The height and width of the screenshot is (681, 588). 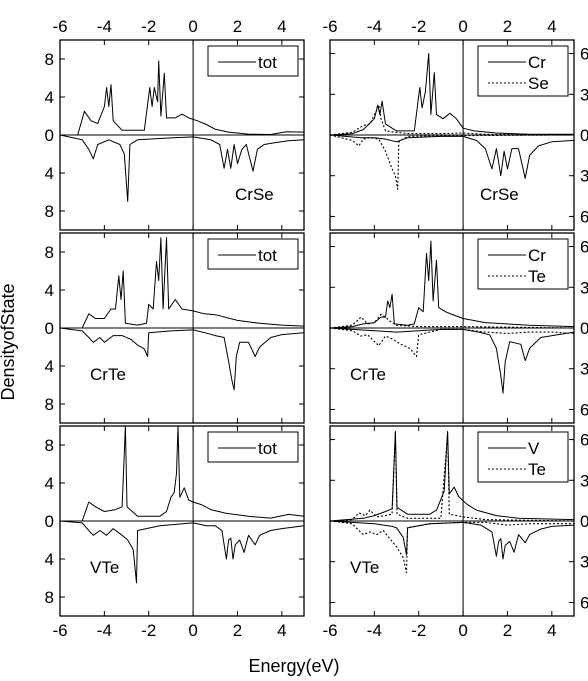 I want to click on series-line-te-spin-up, so click(x=452, y=321).